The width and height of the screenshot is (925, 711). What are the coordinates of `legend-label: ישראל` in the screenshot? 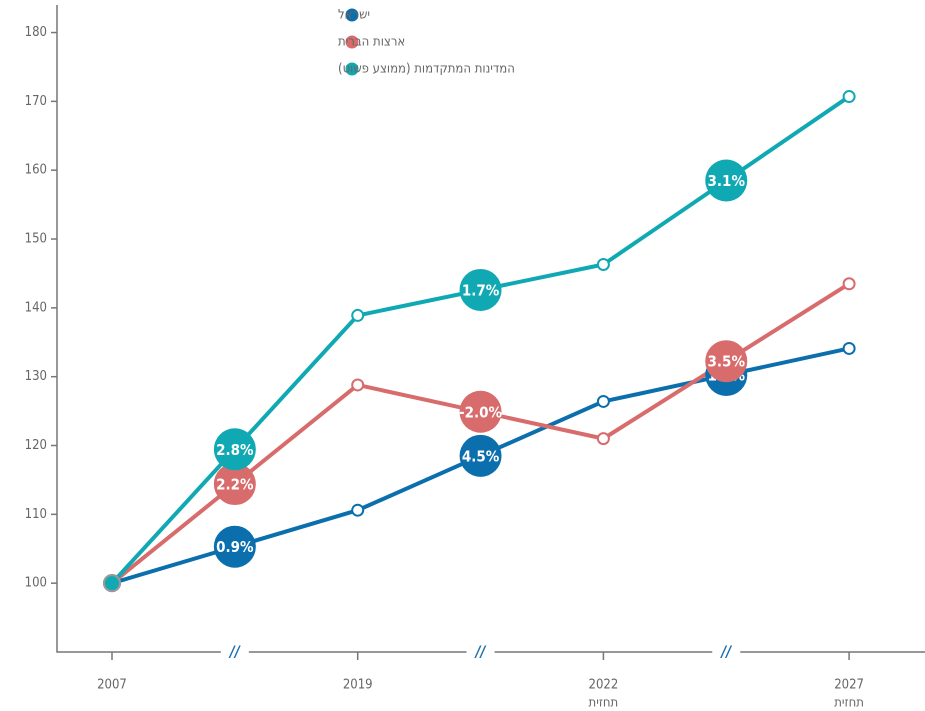 It's located at (354, 15).